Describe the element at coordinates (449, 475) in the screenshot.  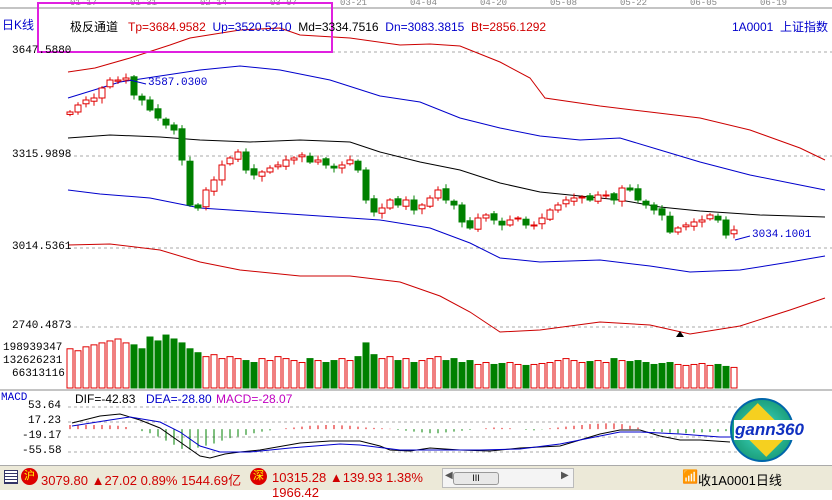
I see `scroll-left-icon: ◀` at that location.